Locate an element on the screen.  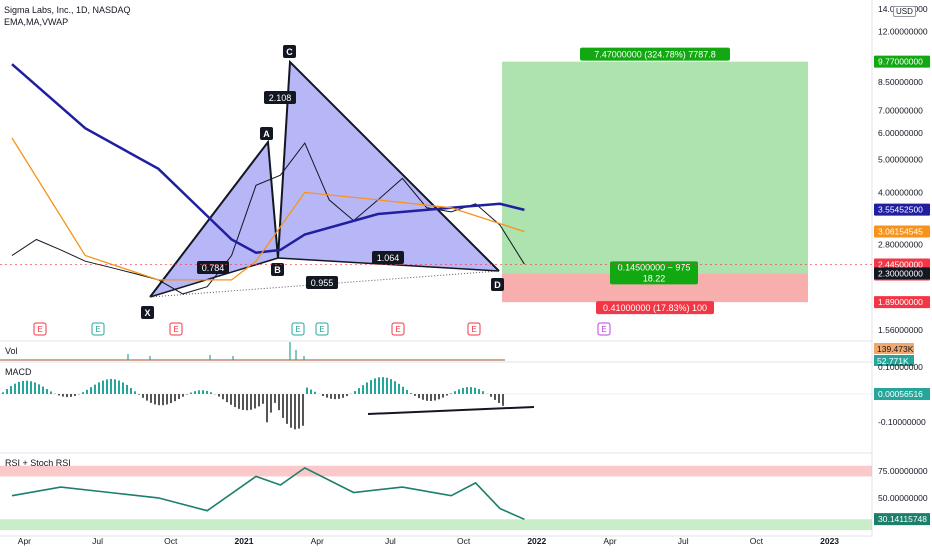
ratio-label: 1.064 is located at coordinates (388, 258).